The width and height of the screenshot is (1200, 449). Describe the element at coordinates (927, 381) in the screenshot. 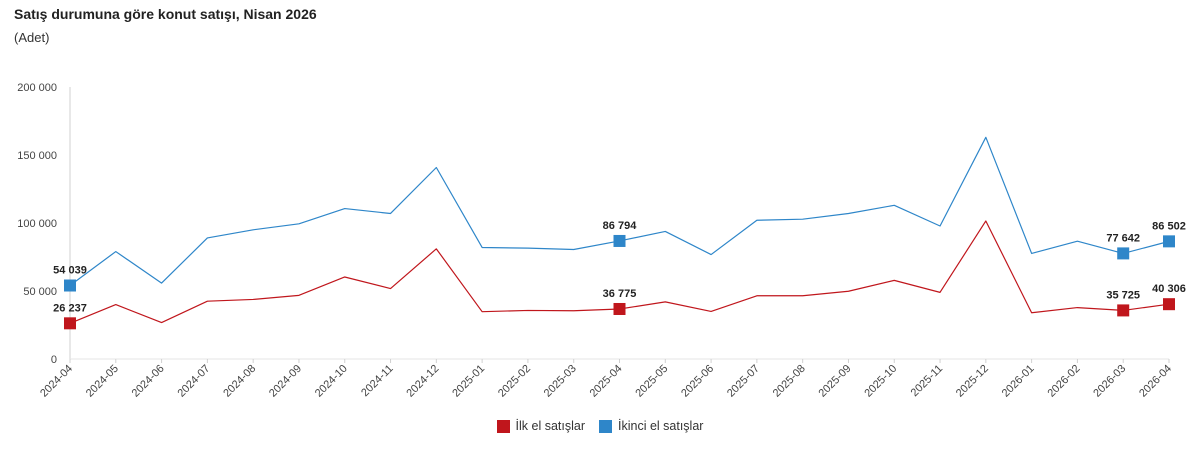

I see `x-tick-label: 2025-11` at that location.